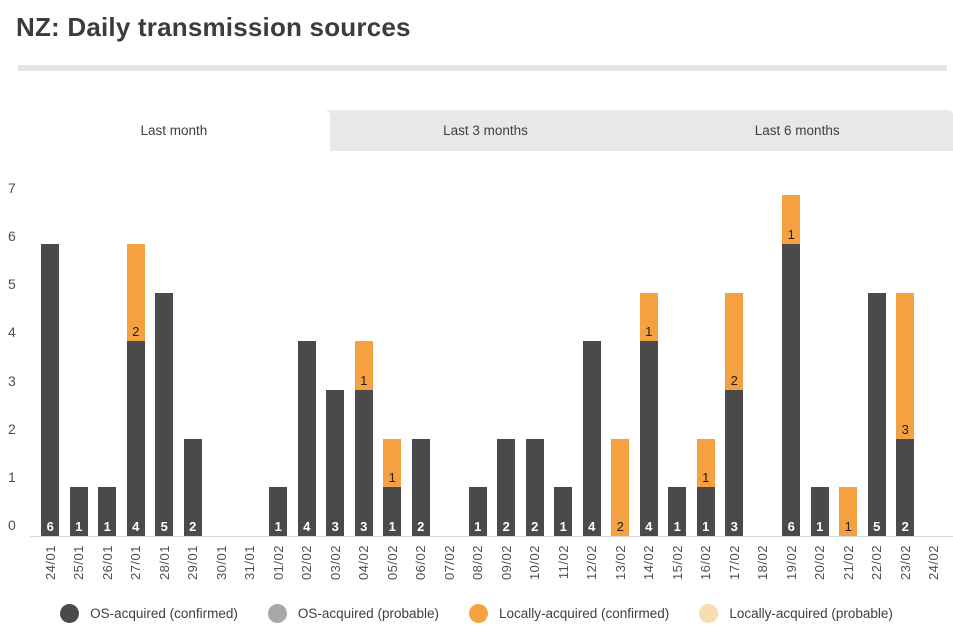  I want to click on x-tick-label: 04/02, so click(364, 563).